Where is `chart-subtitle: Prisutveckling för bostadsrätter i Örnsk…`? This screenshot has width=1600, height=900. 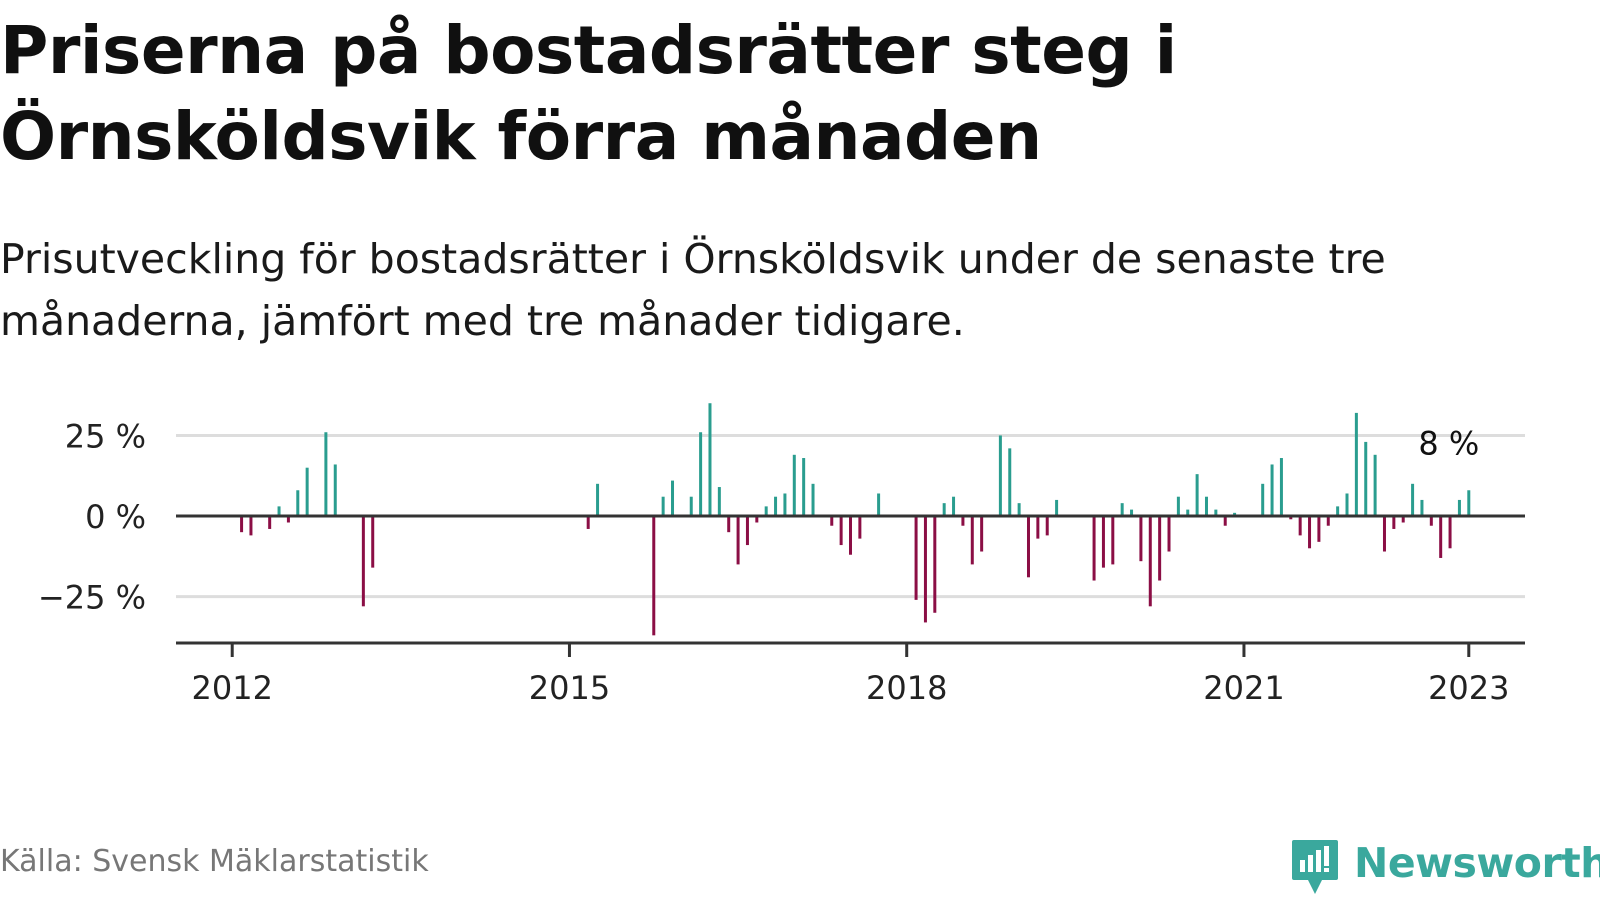
chart-subtitle: Prisutveckling för bostadsrätter i Örnsk… is located at coordinates (693, 290).